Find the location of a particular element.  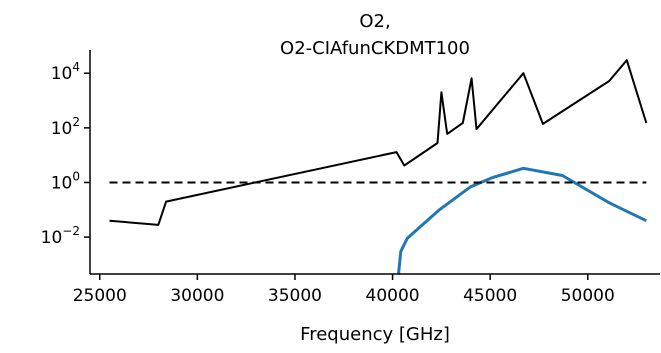

y-tick-label: 10⁴ is located at coordinates (65, 72).